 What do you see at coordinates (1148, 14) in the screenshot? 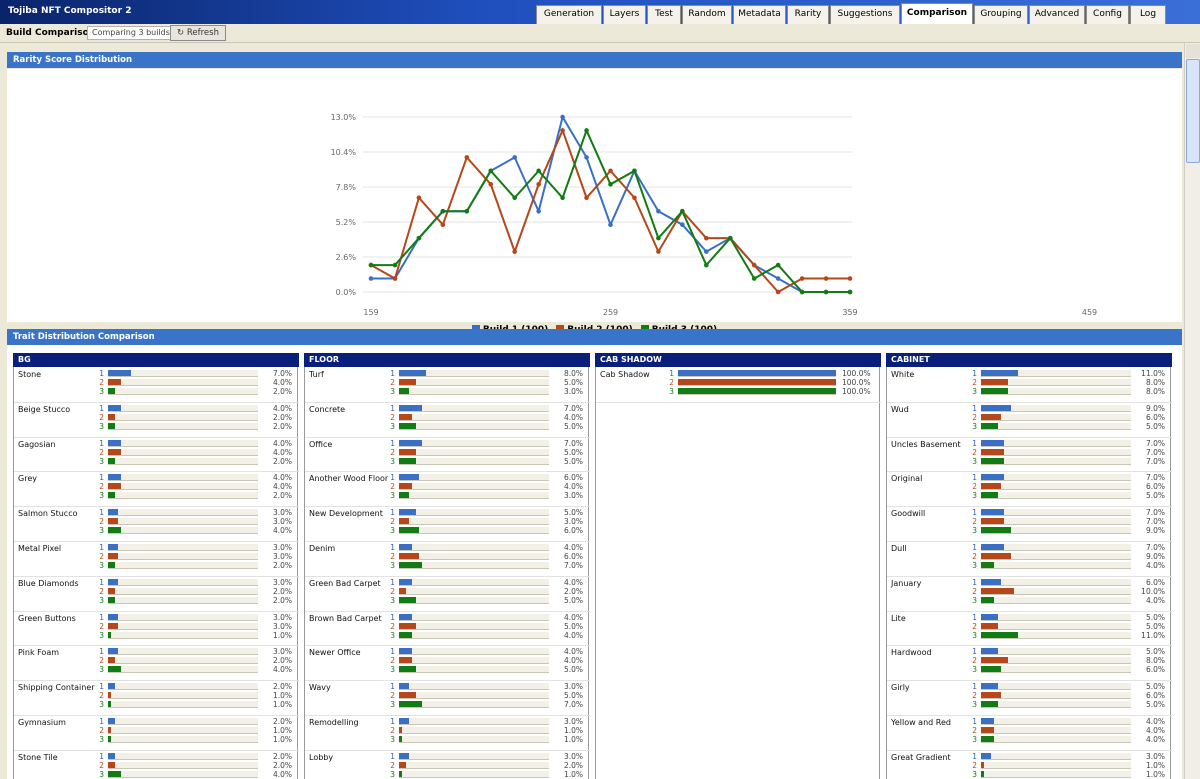
I see `tab-log: Log` at bounding box center [1148, 14].